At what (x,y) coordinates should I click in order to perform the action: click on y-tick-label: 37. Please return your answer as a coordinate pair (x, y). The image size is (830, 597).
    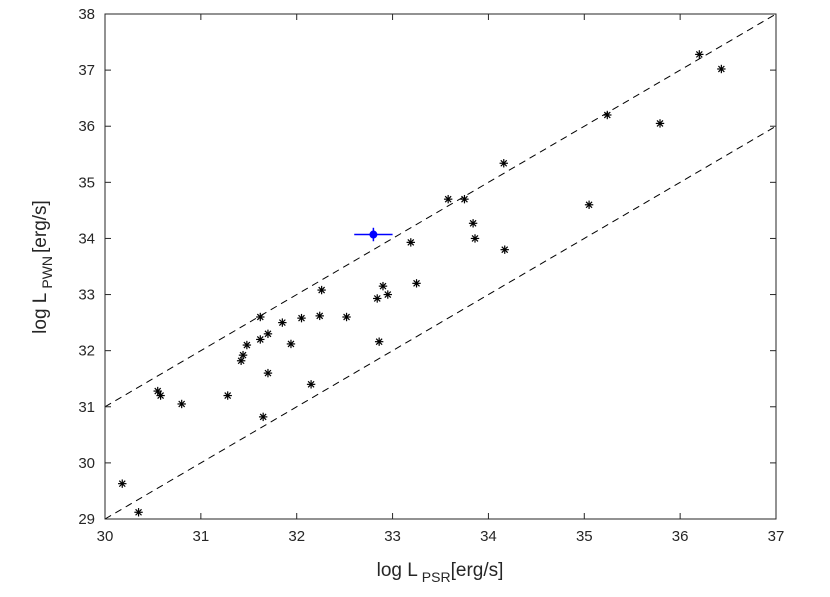
    Looking at the image, I should click on (86, 70).